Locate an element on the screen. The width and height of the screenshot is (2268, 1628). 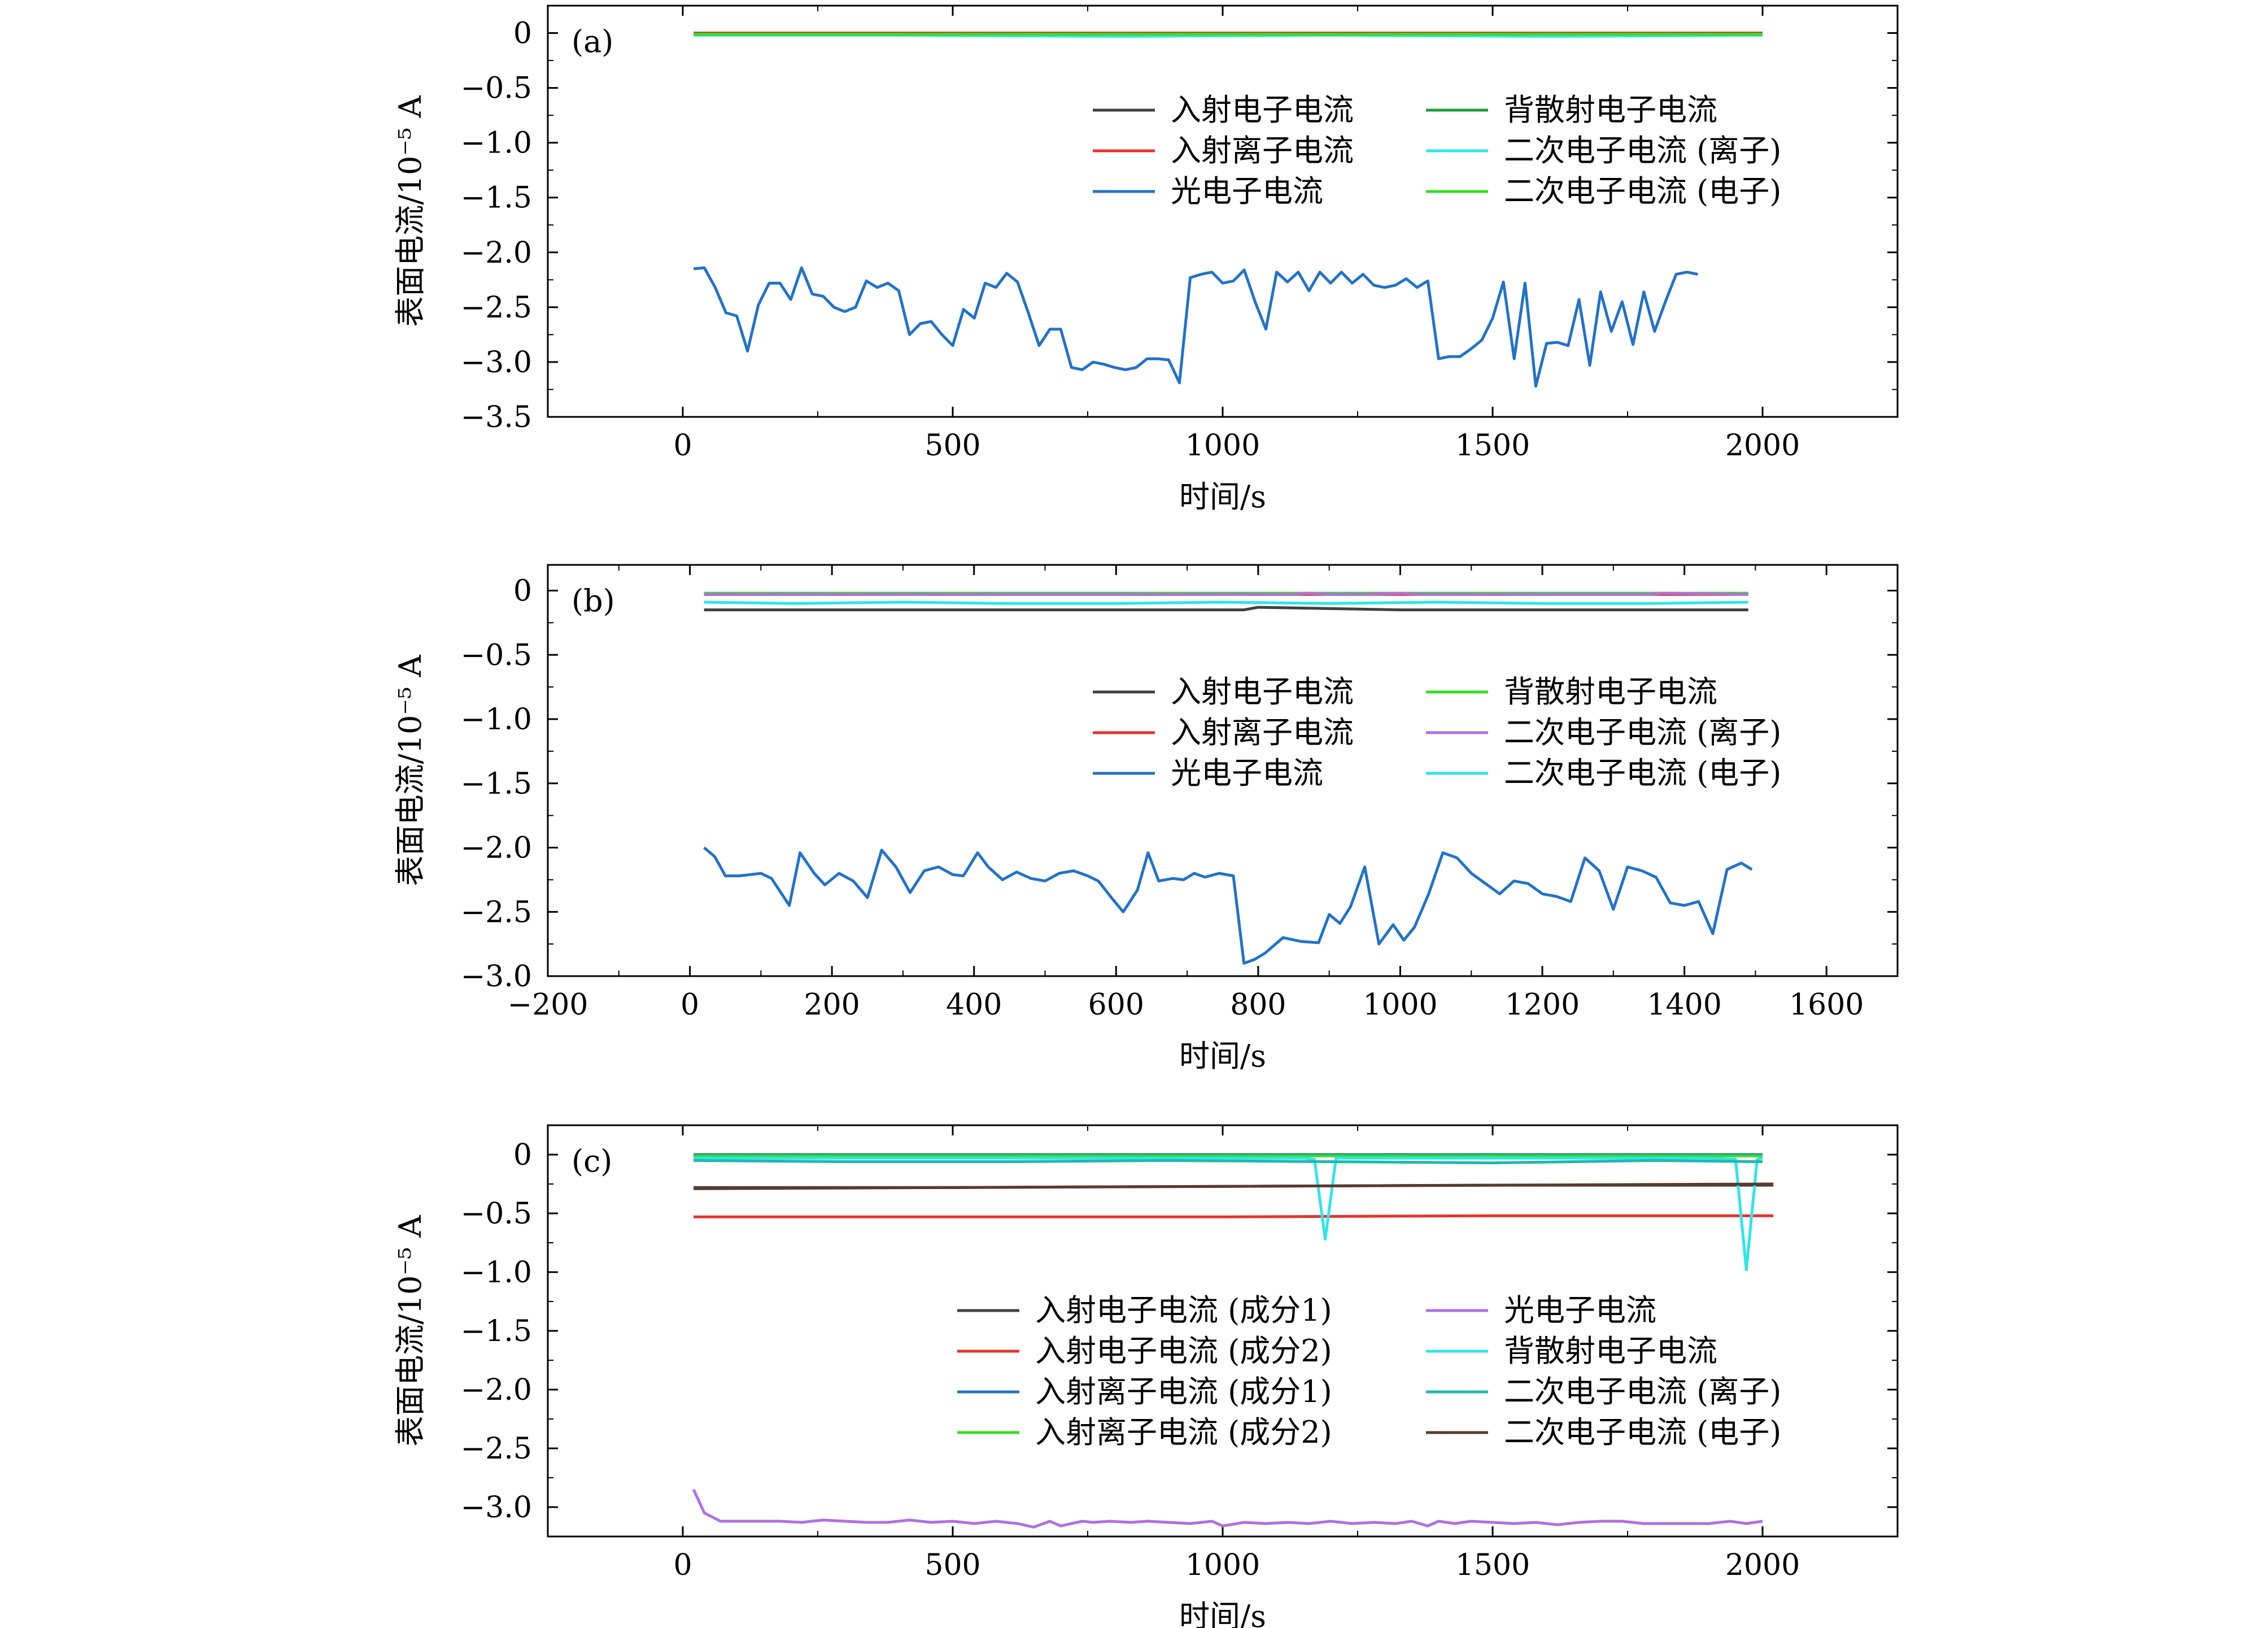
x-tick-label: 600 is located at coordinates (1116, 1005).